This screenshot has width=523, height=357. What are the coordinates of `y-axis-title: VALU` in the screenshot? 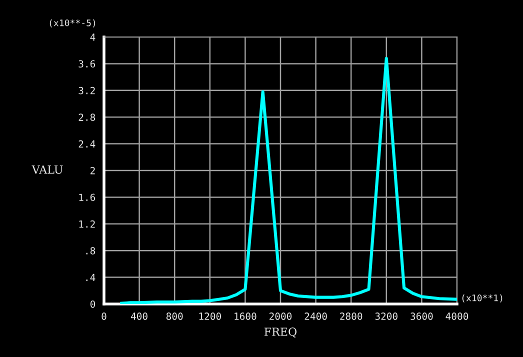 It's located at (47, 169).